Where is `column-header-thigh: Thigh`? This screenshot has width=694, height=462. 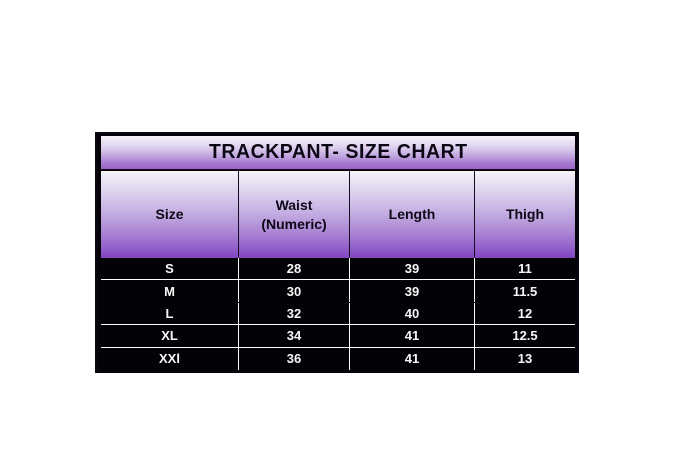 column-header-thigh: Thigh is located at coordinates (525, 214).